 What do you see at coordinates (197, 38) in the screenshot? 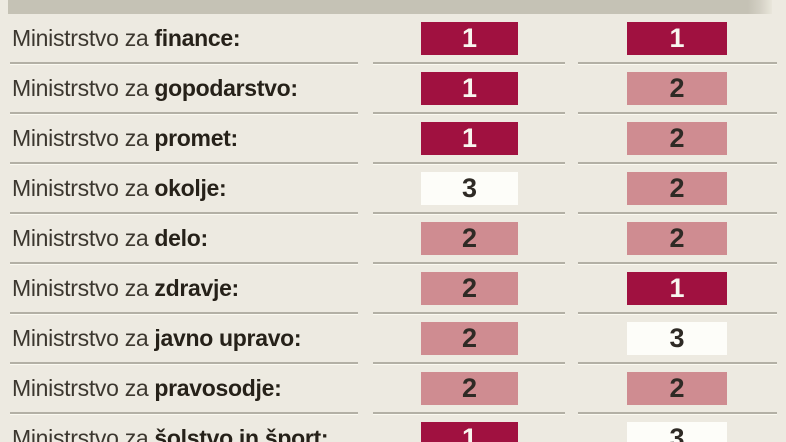
I see `ministry-name: finance:` at bounding box center [197, 38].